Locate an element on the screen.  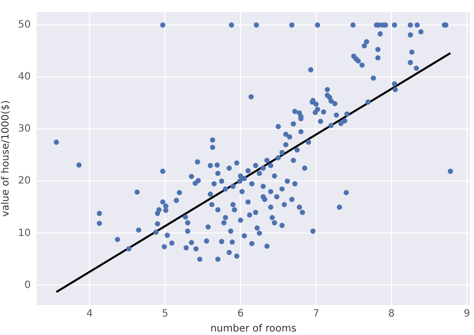
y-tick-label: 30 is located at coordinates (24, 129).